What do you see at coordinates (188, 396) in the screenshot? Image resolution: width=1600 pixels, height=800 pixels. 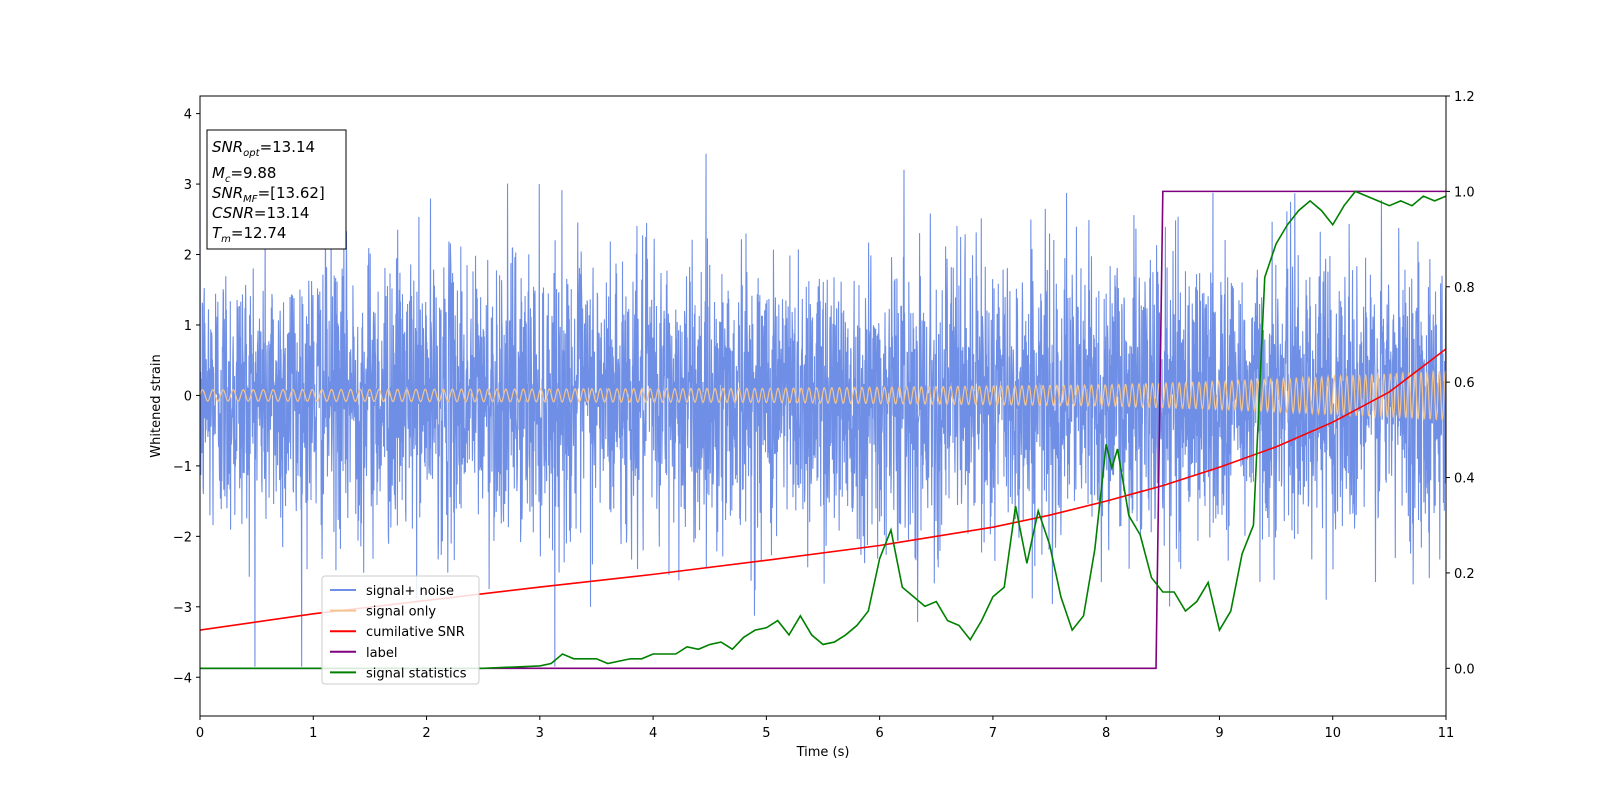 I see `y-left-tick-label: 0` at bounding box center [188, 396].